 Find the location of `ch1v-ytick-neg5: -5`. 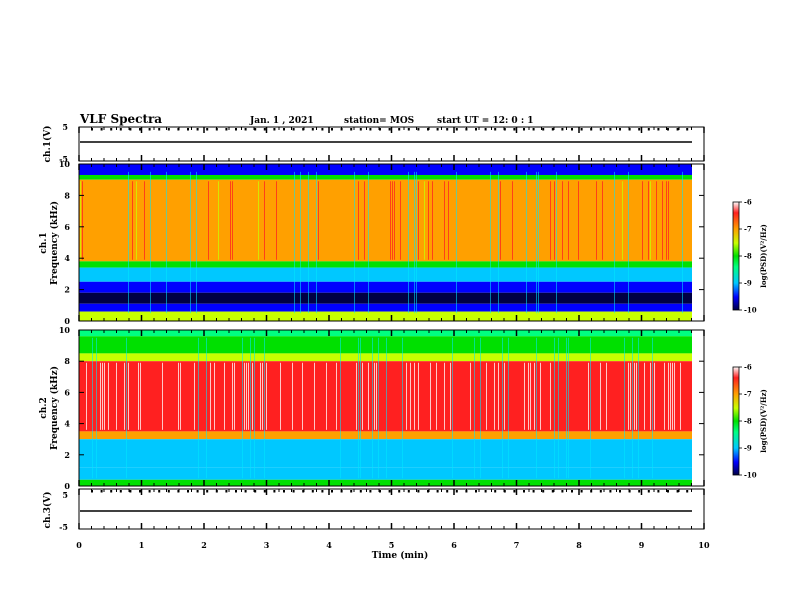

ch1v-ytick-neg5: -5 is located at coordinates (63, 159).